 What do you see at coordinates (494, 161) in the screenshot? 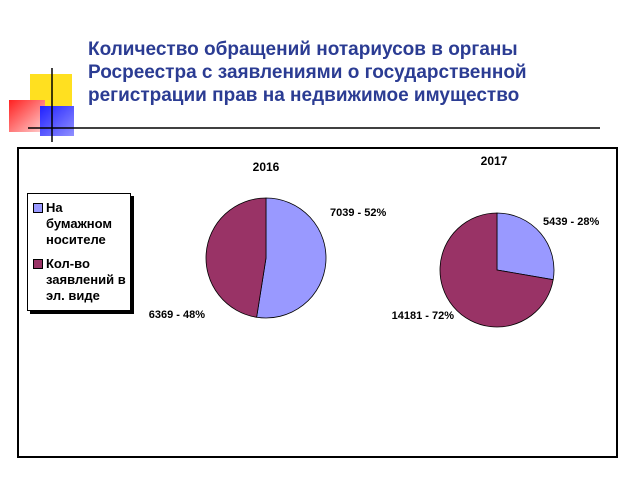
I see `pie-title: 2017` at bounding box center [494, 161].